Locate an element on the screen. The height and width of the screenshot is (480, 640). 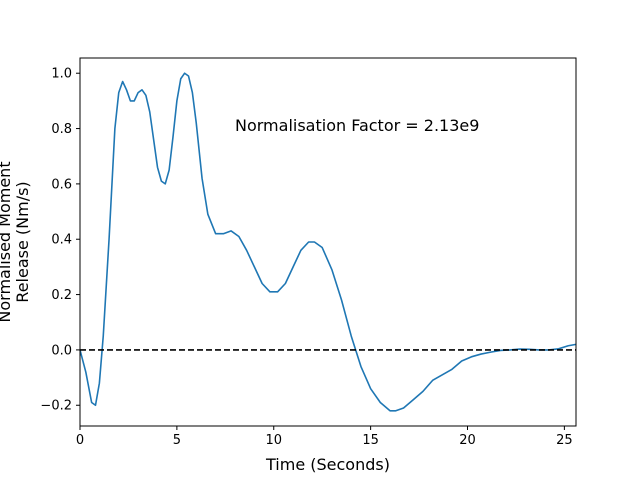
y-tick-label: 0.2 is located at coordinates (61, 295).